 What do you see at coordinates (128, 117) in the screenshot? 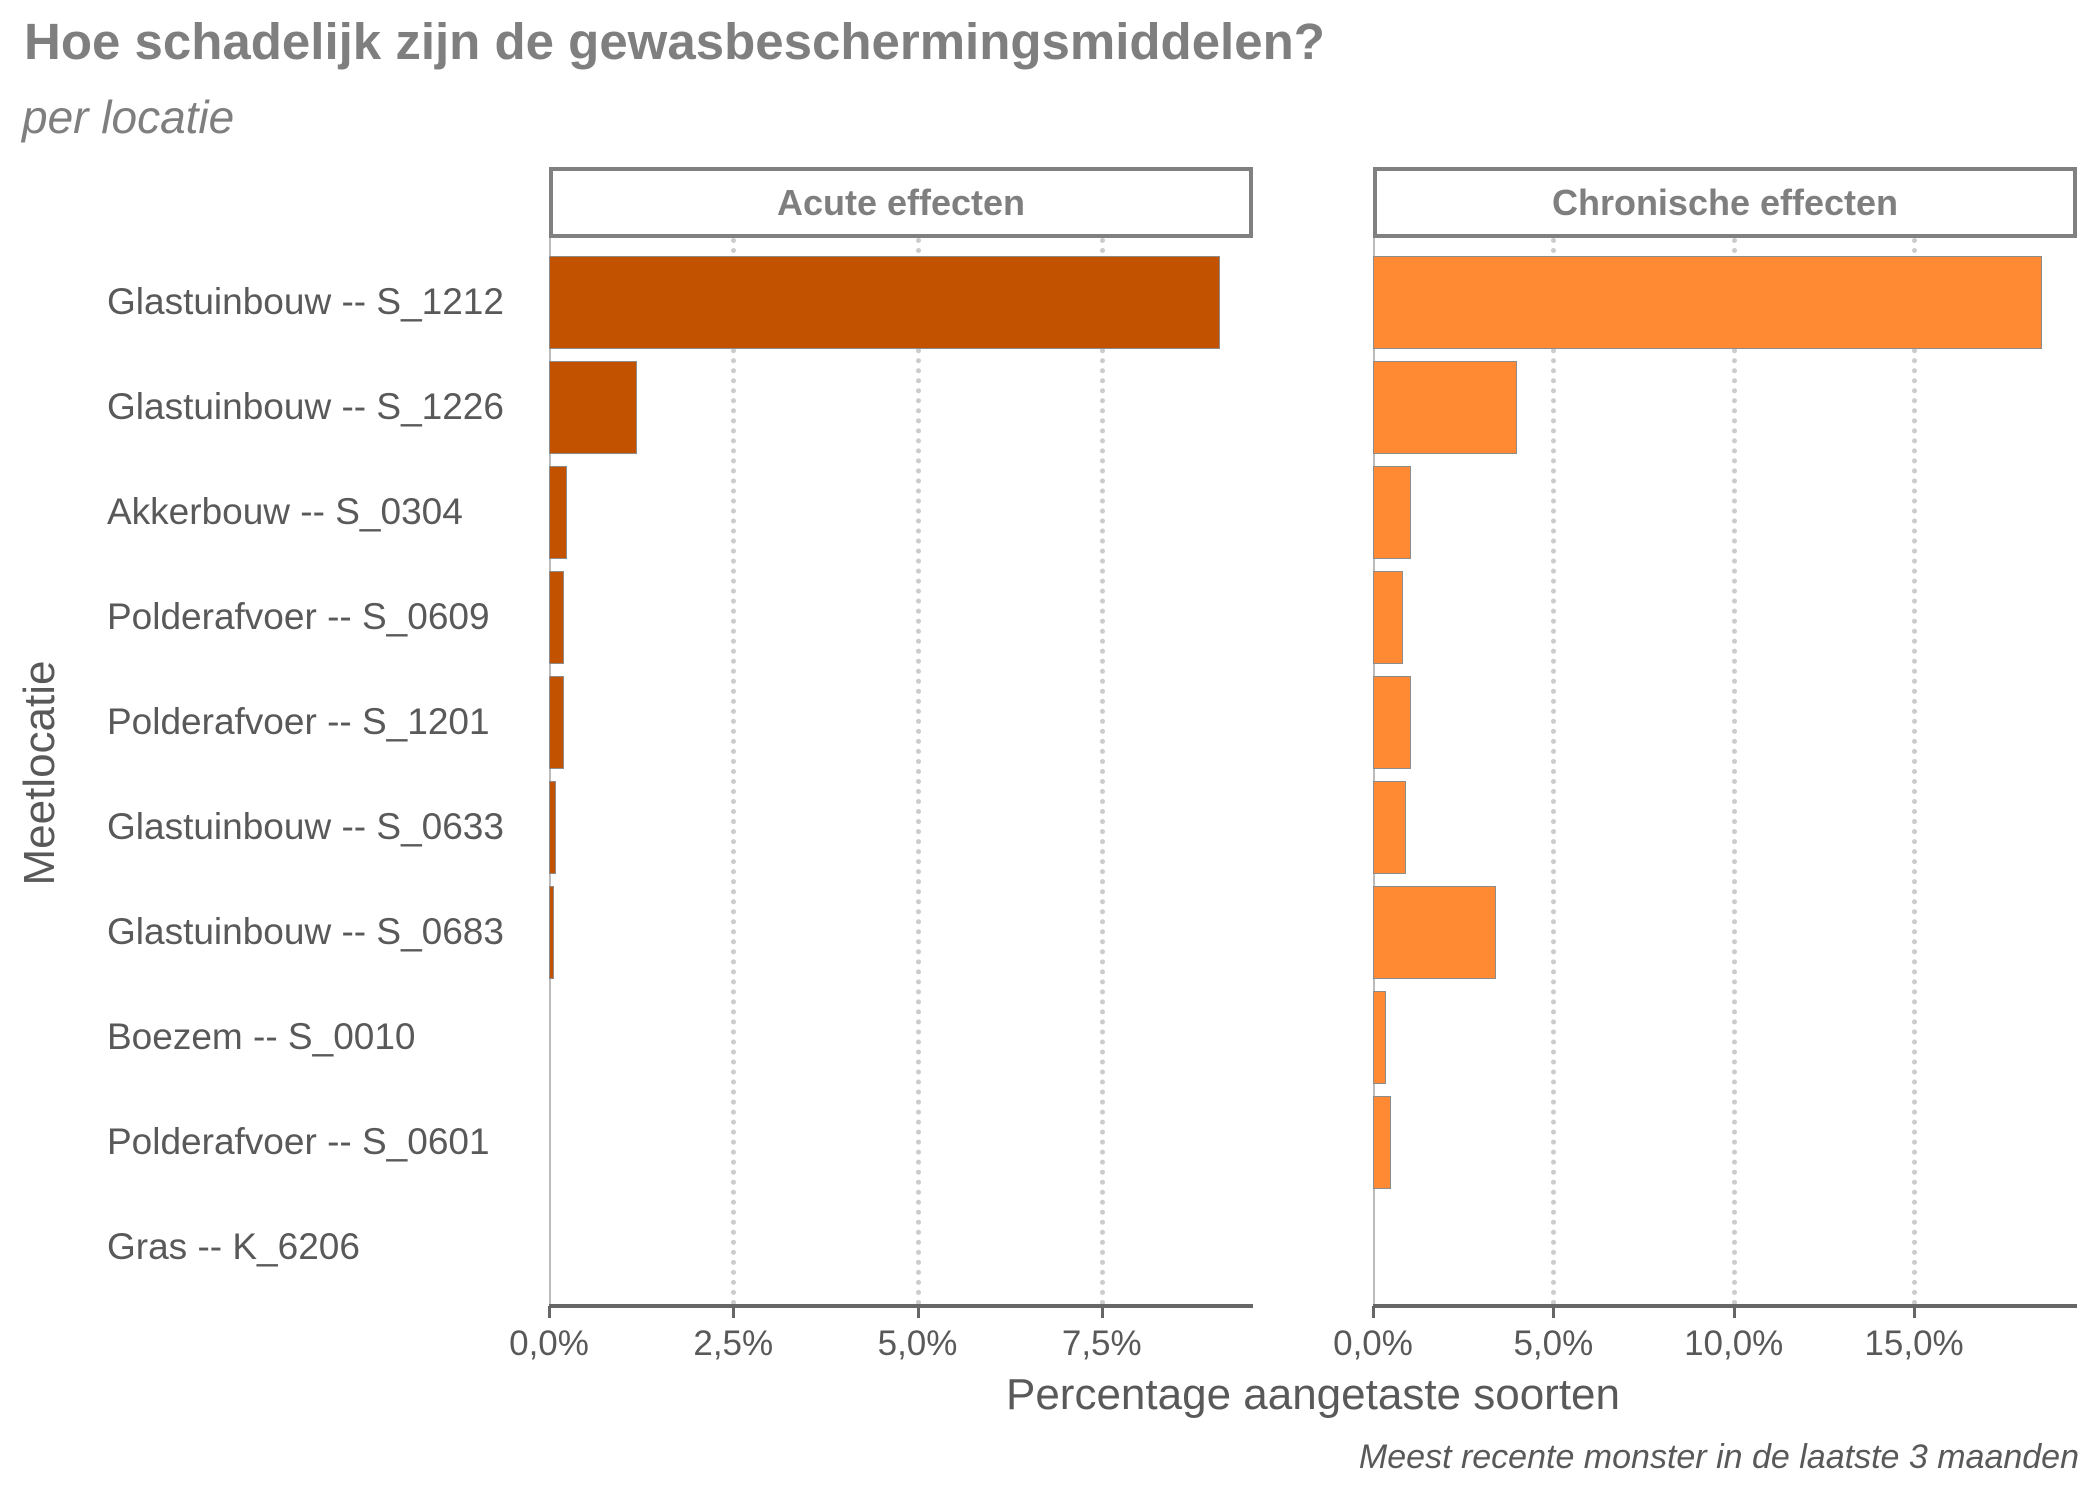
I see `chart-subtitle: per locatie` at bounding box center [128, 117].